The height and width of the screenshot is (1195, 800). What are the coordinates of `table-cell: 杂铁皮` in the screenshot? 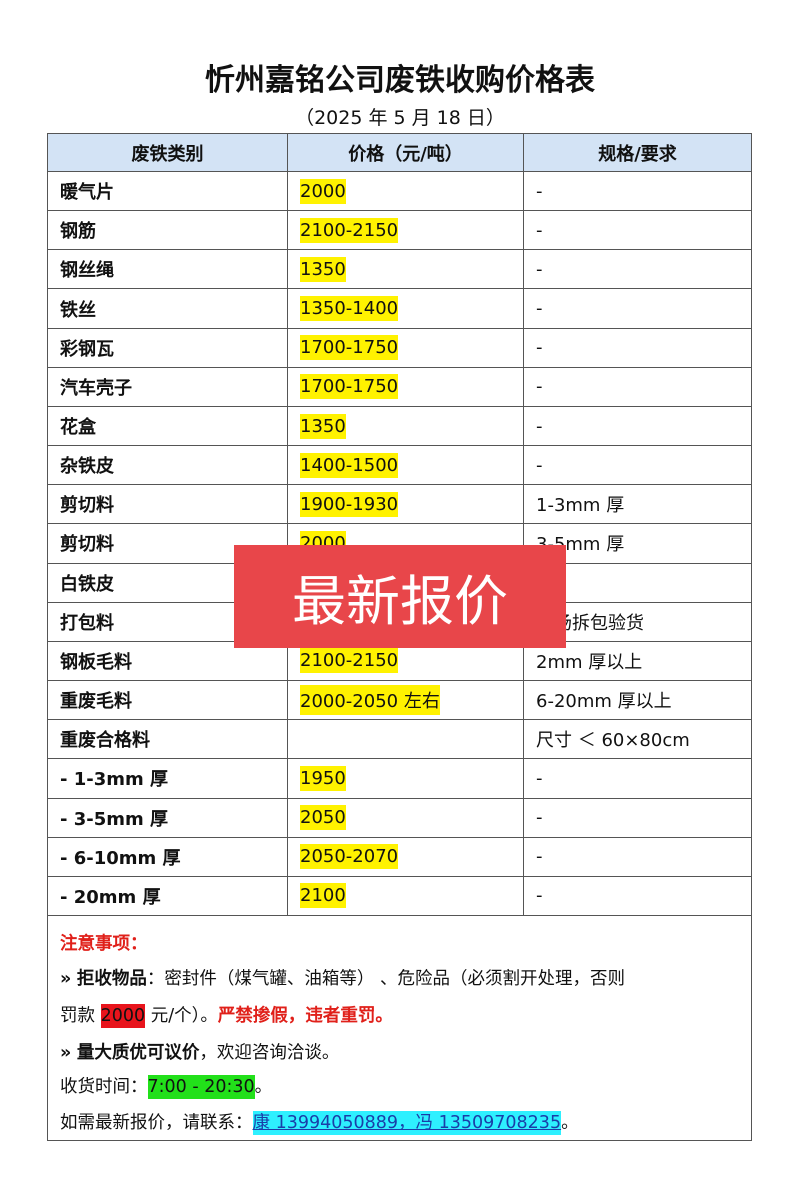 It's located at (167, 465).